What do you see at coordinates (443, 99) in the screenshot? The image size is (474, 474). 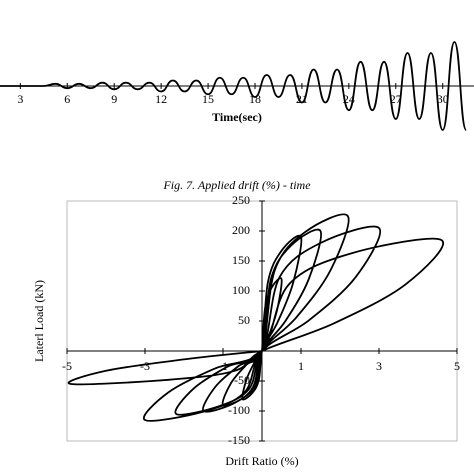 I see `x-tick-label: 30` at bounding box center [443, 99].